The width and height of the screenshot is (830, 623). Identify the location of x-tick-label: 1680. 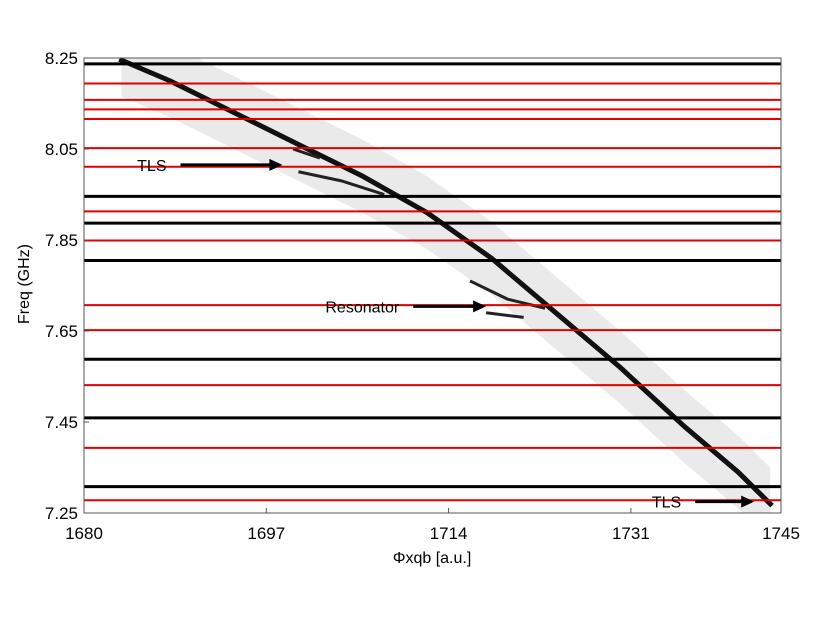
(84, 533).